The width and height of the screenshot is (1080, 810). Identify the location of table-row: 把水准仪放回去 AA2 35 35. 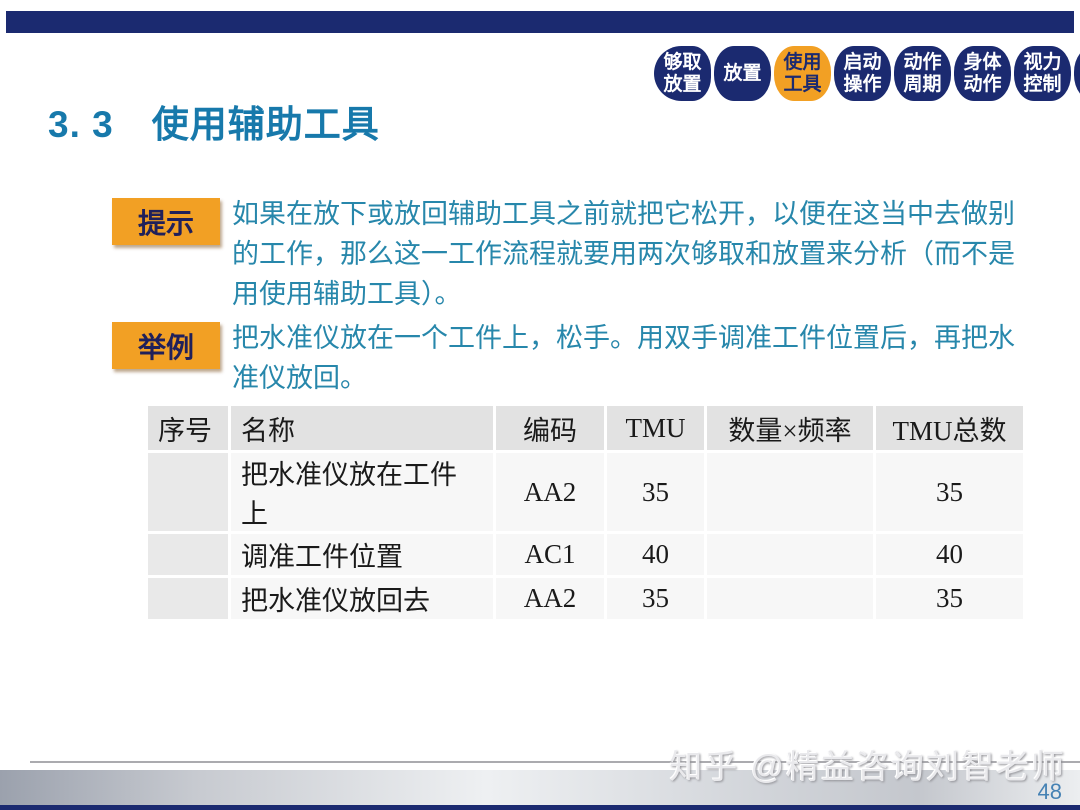
(585, 598).